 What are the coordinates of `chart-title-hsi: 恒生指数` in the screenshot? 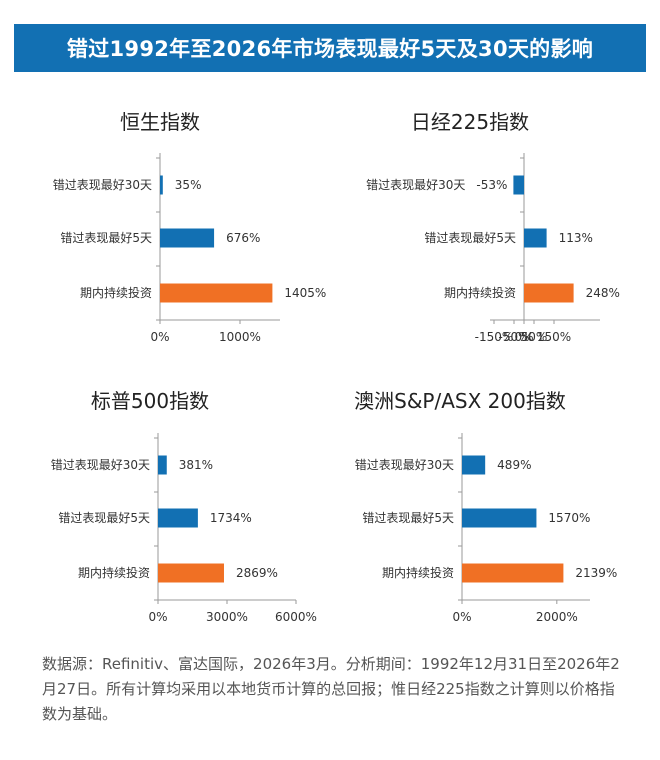 It's located at (160, 122).